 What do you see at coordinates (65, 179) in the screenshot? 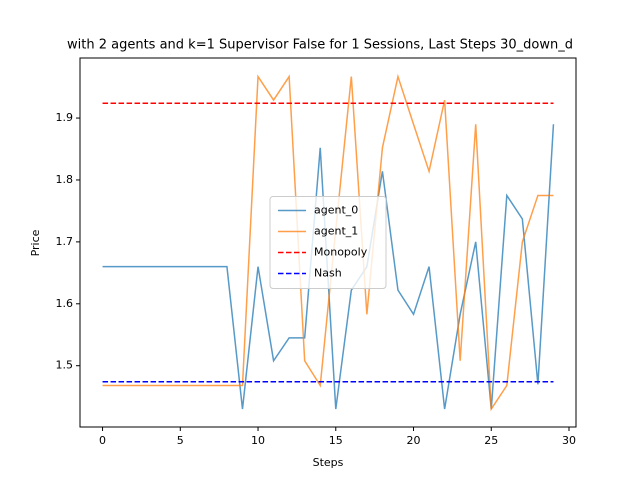
I see `y-tick-label: 1.8` at bounding box center [65, 179].